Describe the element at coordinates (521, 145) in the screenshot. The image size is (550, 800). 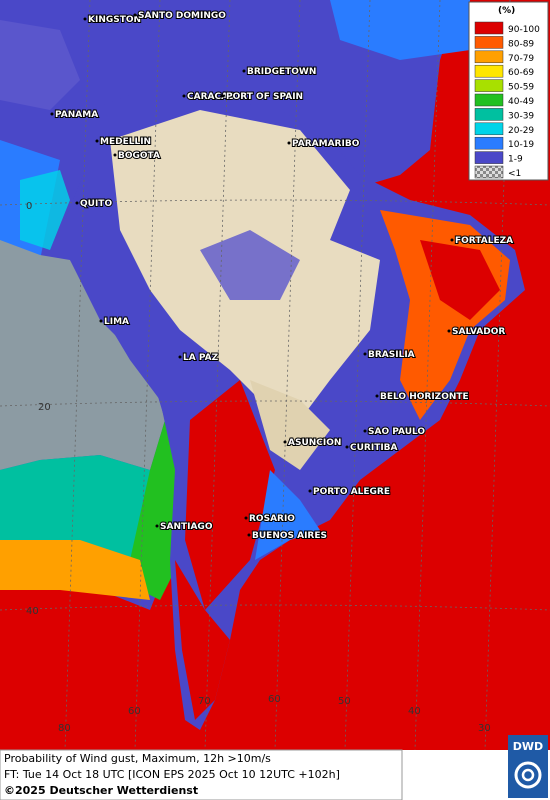
I see `legend-label: 10-19` at that location.